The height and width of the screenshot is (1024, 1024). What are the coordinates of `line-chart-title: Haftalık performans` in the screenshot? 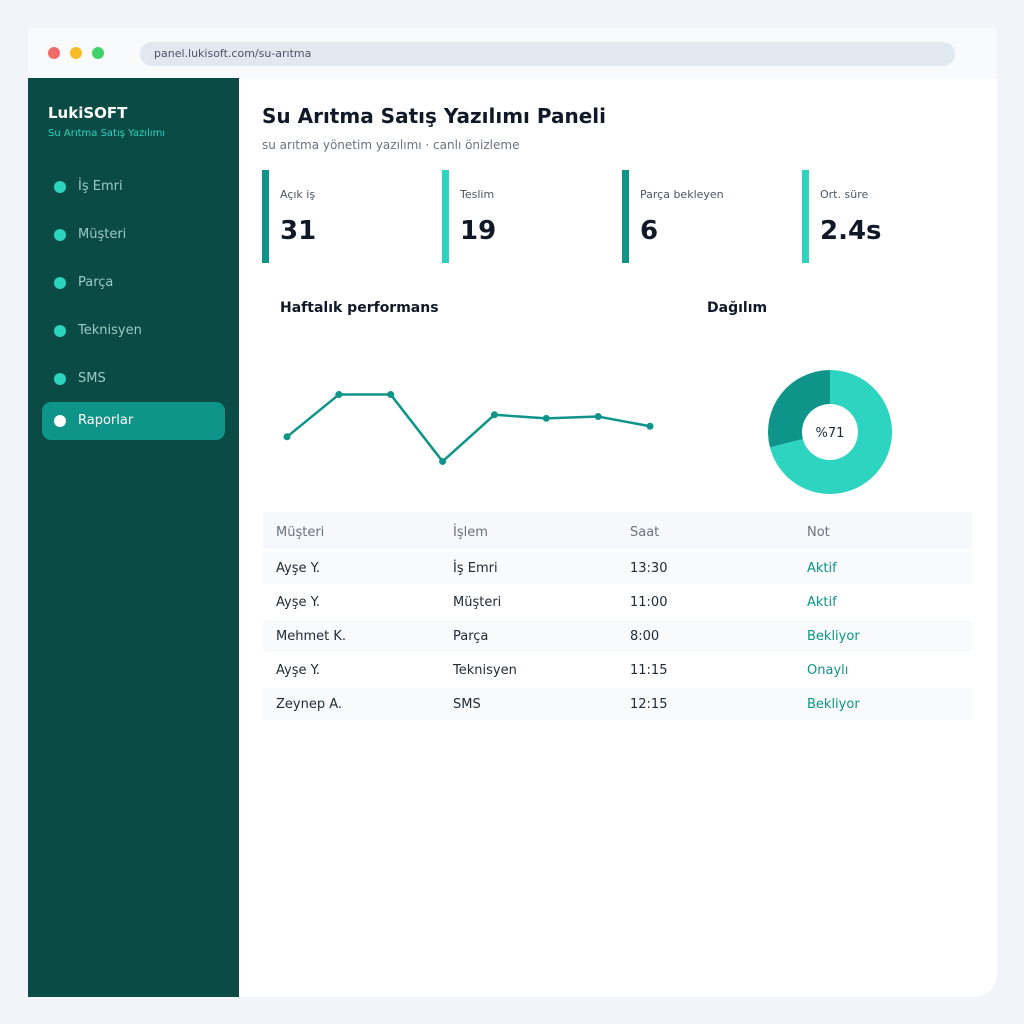 It's located at (359, 308).